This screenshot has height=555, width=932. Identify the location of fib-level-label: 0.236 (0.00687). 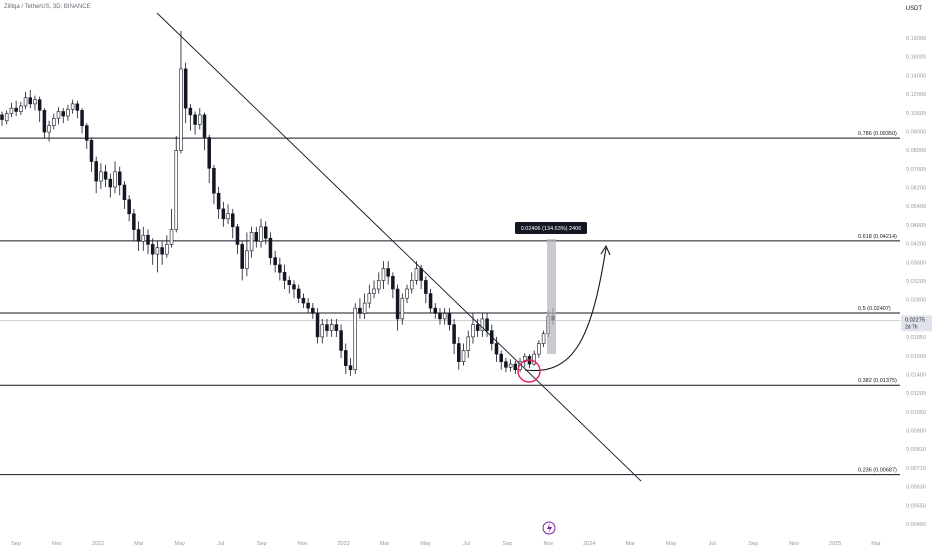
(877, 471).